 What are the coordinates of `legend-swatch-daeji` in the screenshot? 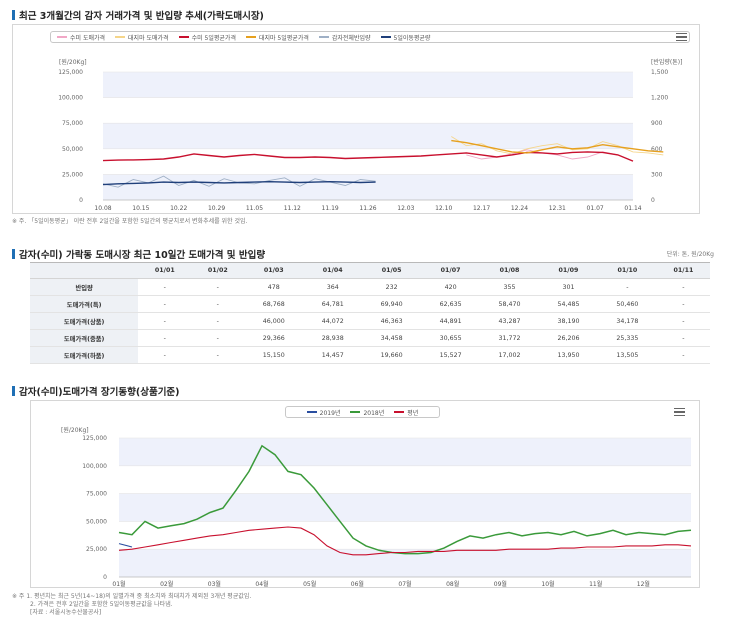 It's located at (120, 37).